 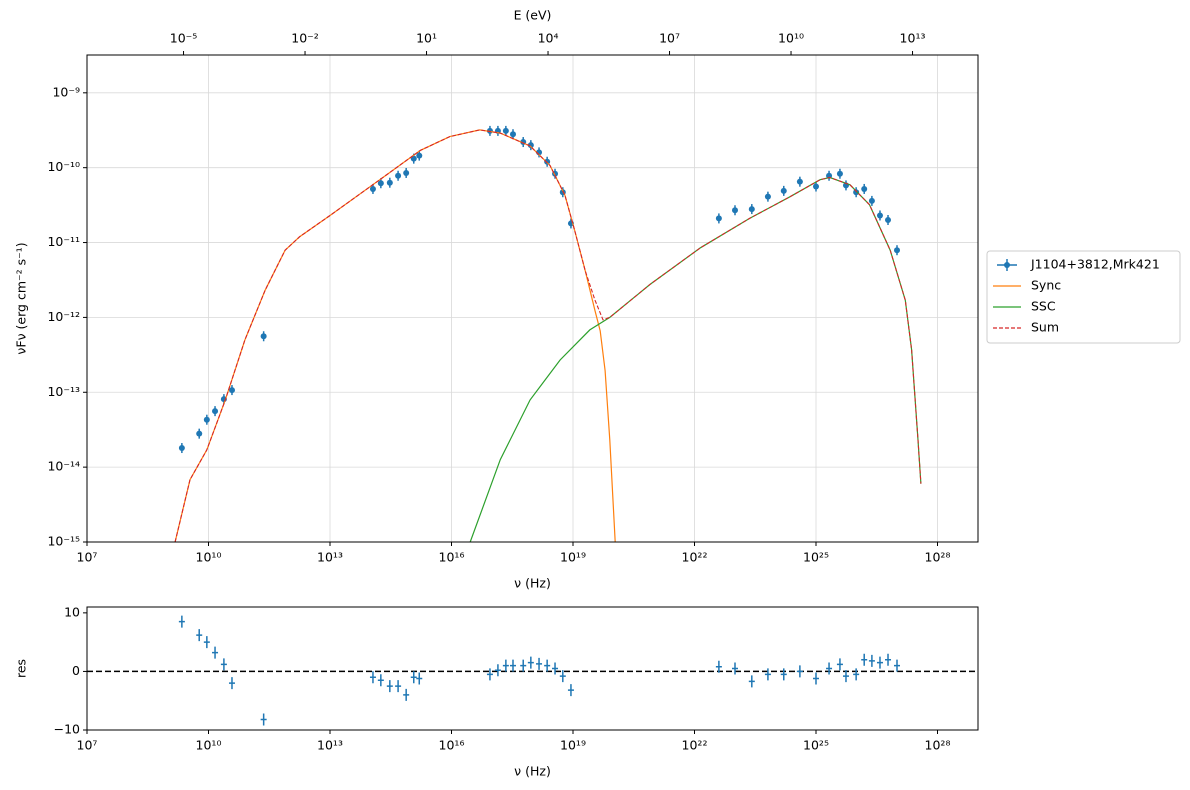 I want to click on y-tick-label: 10⁻¹², so click(x=63, y=316).